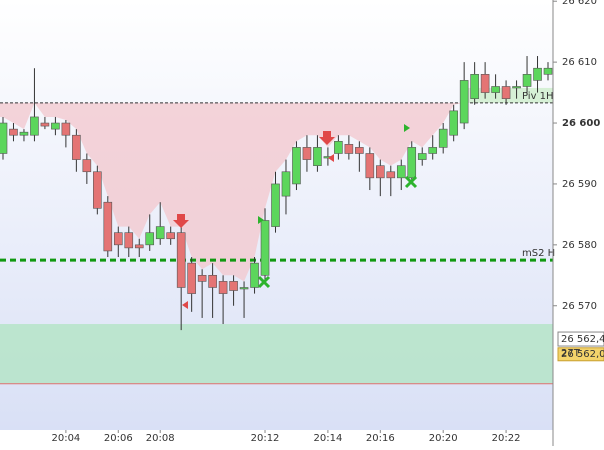  Describe the element at coordinates (579, 62) in the screenshot. I see `y-tick-label: 26 610` at that location.